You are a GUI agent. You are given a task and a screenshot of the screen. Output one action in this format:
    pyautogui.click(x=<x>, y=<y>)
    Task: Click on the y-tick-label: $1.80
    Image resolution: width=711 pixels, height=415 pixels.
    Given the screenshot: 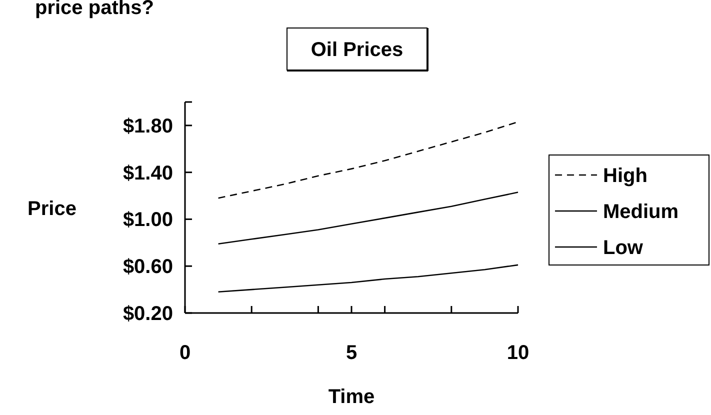 What is the action you would take?
    pyautogui.click(x=147, y=126)
    